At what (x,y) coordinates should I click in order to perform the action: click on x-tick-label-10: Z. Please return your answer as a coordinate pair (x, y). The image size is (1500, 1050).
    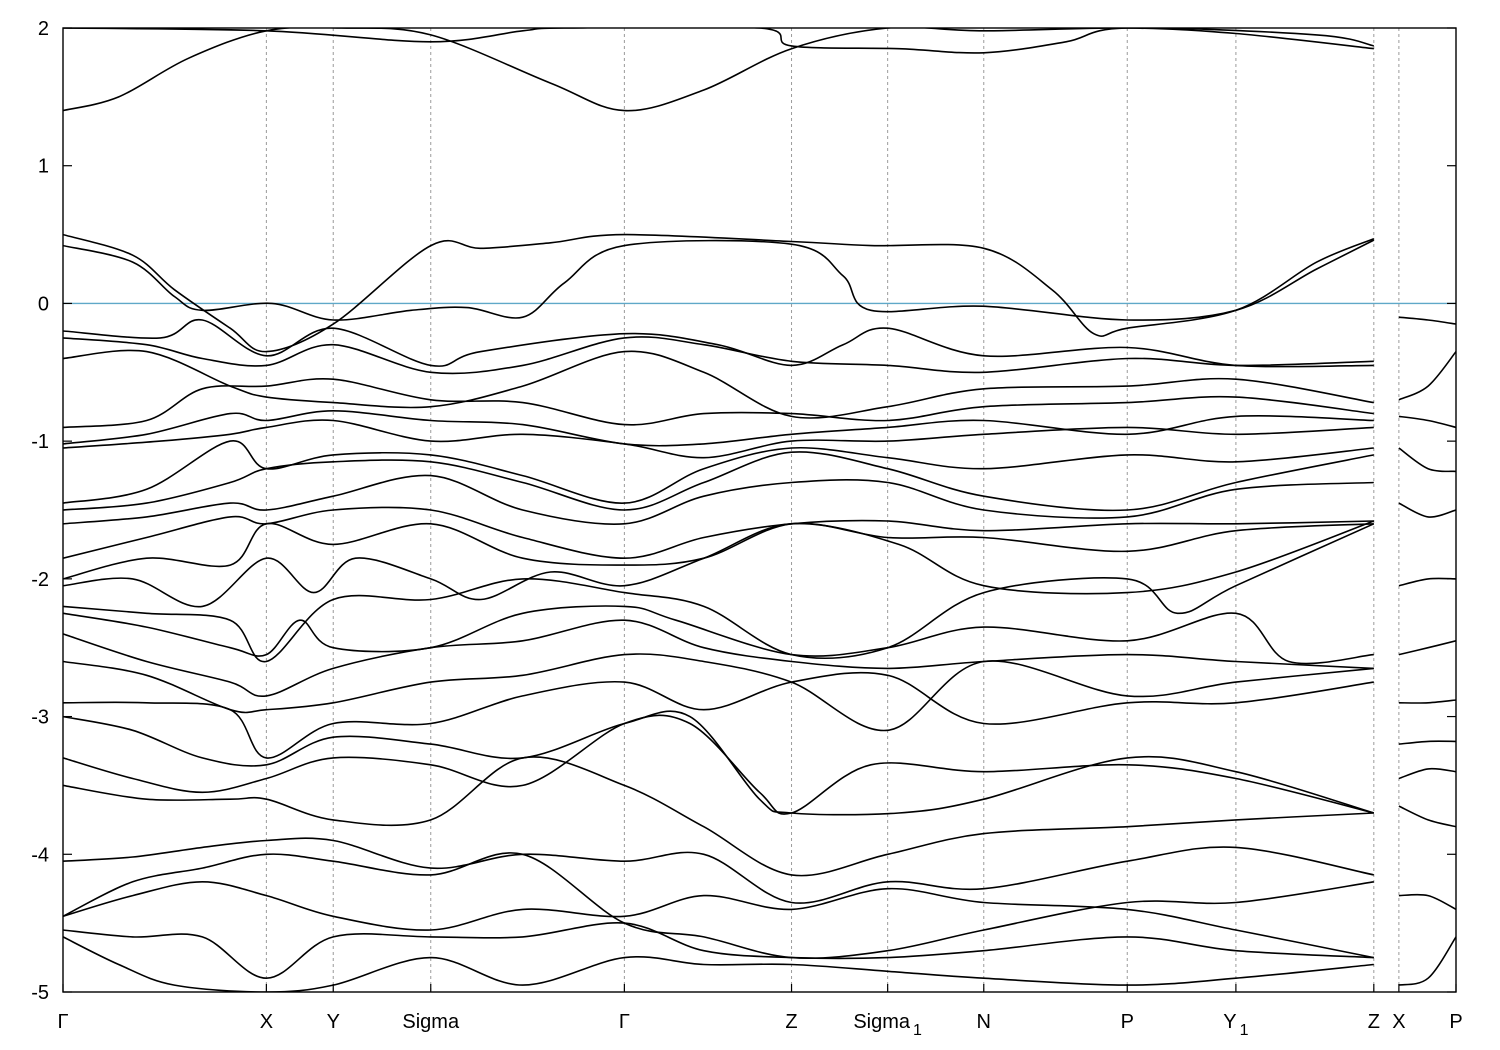
    Looking at the image, I should click on (1374, 1022).